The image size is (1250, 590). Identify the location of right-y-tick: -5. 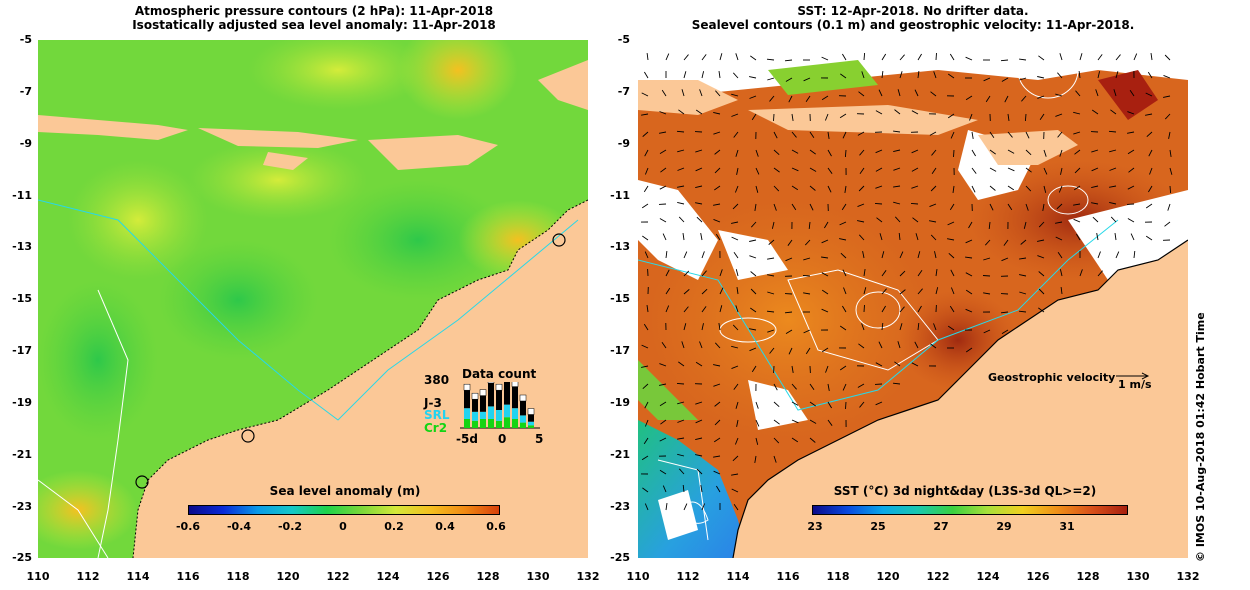
(623, 39).